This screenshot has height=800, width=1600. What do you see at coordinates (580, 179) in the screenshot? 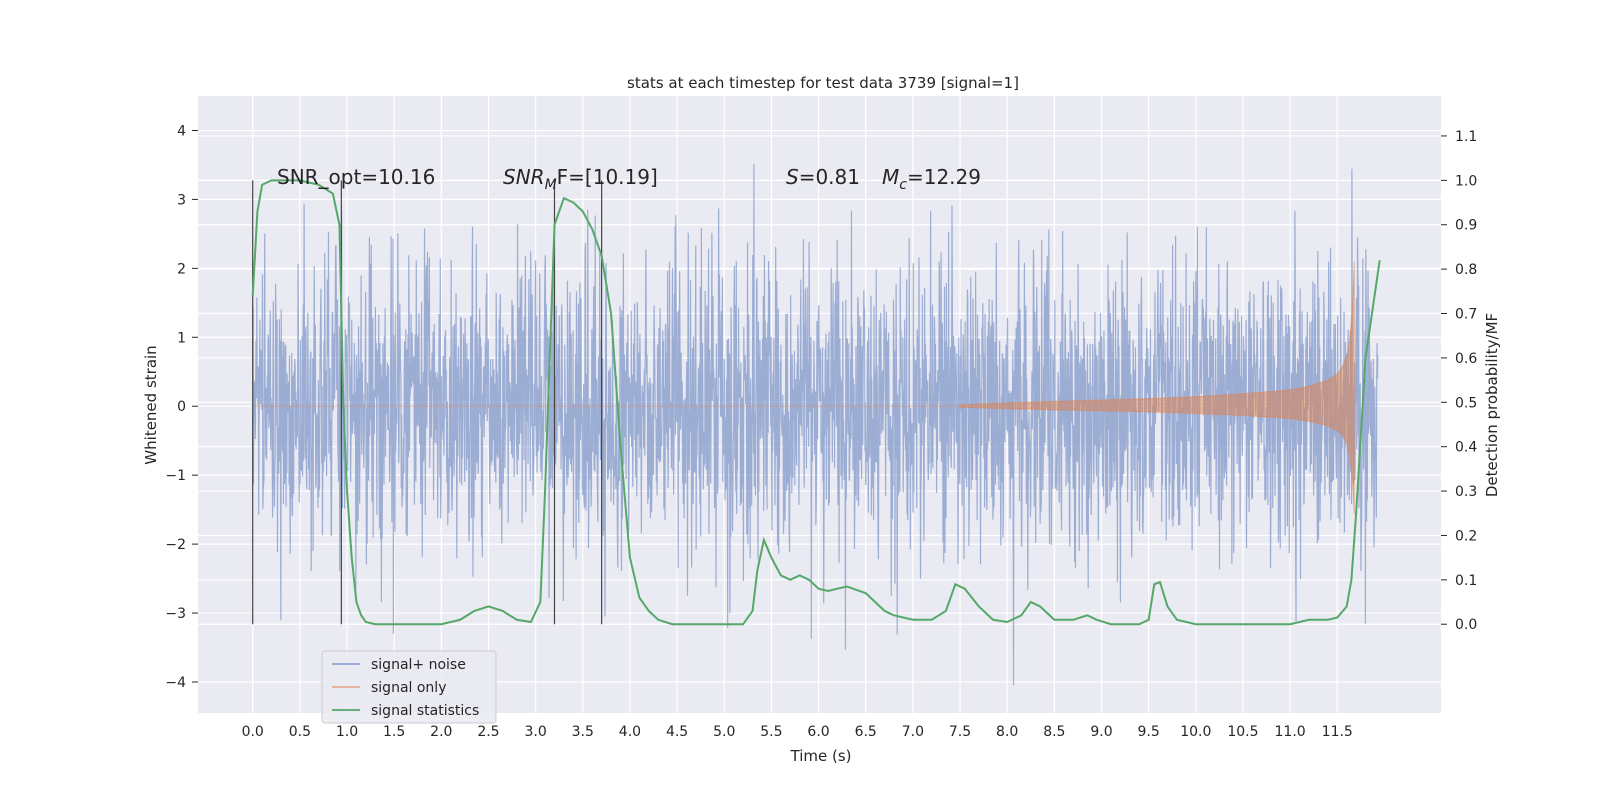
I see `annotation-snr-mf: SNRMF=[10.19]` at bounding box center [580, 179].